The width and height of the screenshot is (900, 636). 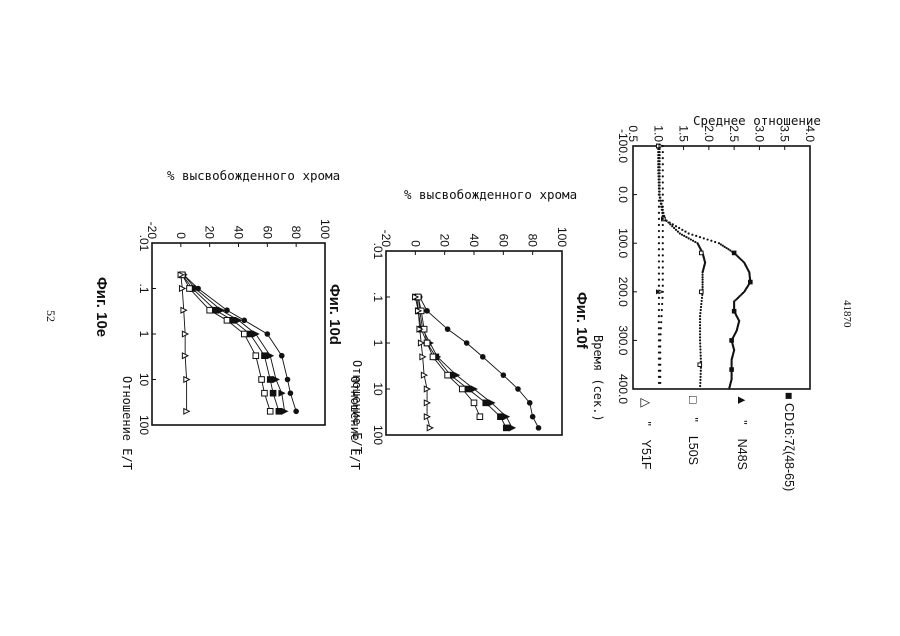 What do you see at coordinates (181, 235) in the screenshot?
I see `fig10d-y-tick-label: 0` at bounding box center [181, 235].